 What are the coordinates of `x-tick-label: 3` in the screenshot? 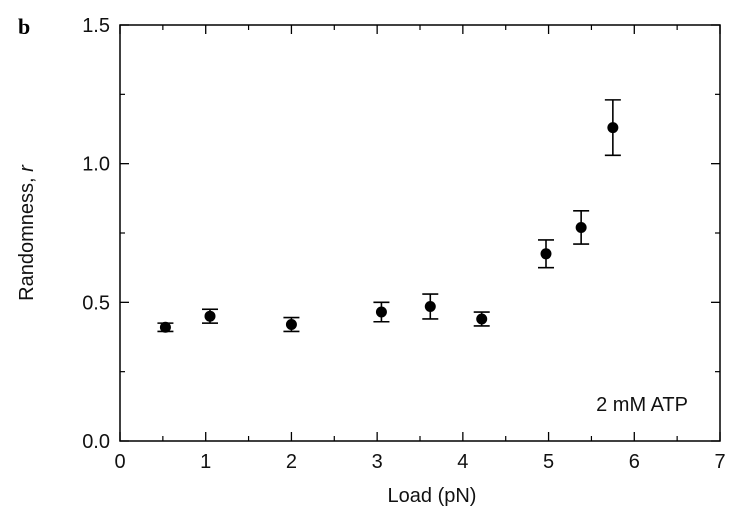 It's located at (377, 462).